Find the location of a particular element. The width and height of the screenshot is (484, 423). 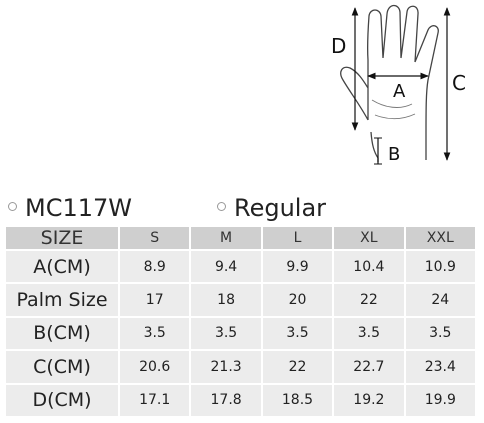

label-a: A is located at coordinates (399, 91).